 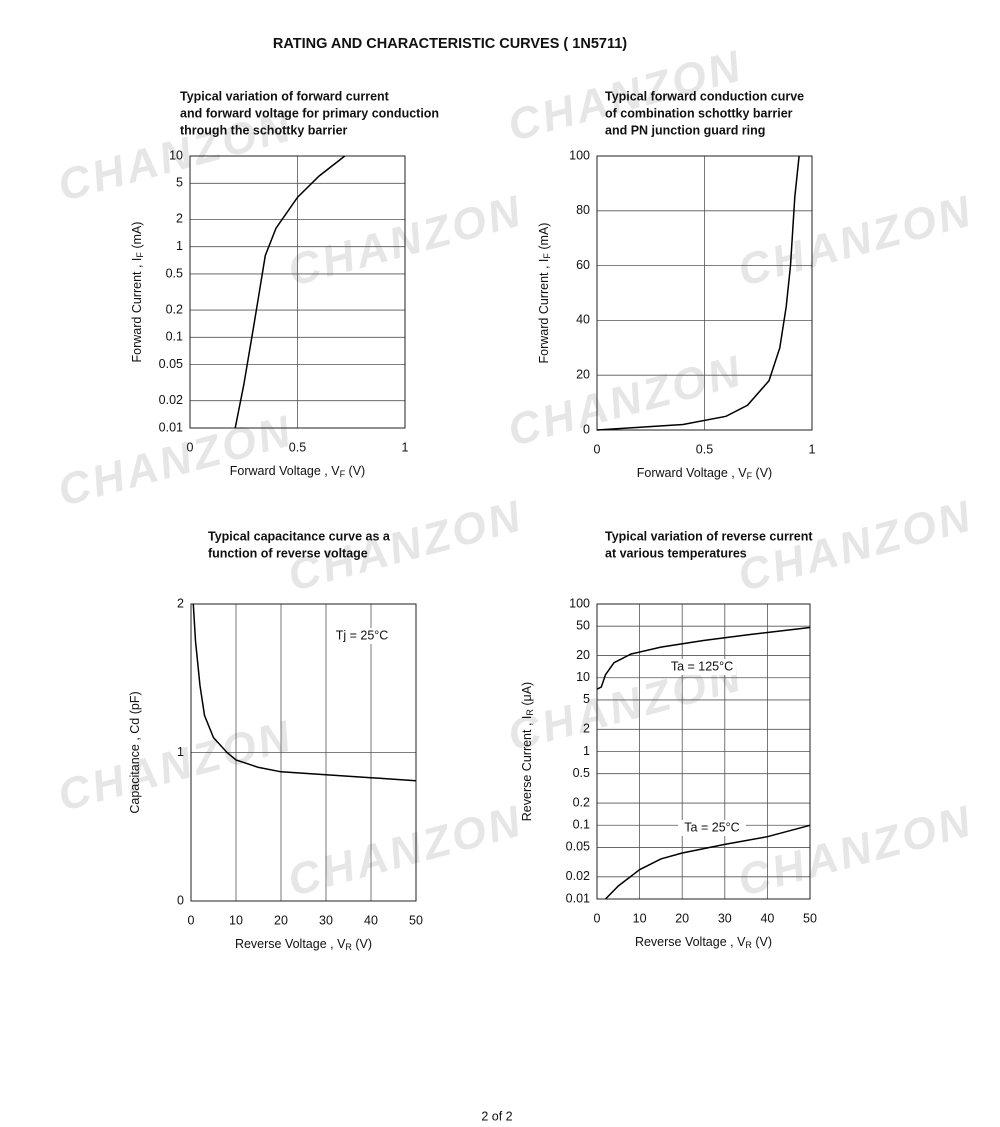 What do you see at coordinates (583, 320) in the screenshot?
I see `y-tick-label: 40` at bounding box center [583, 320].